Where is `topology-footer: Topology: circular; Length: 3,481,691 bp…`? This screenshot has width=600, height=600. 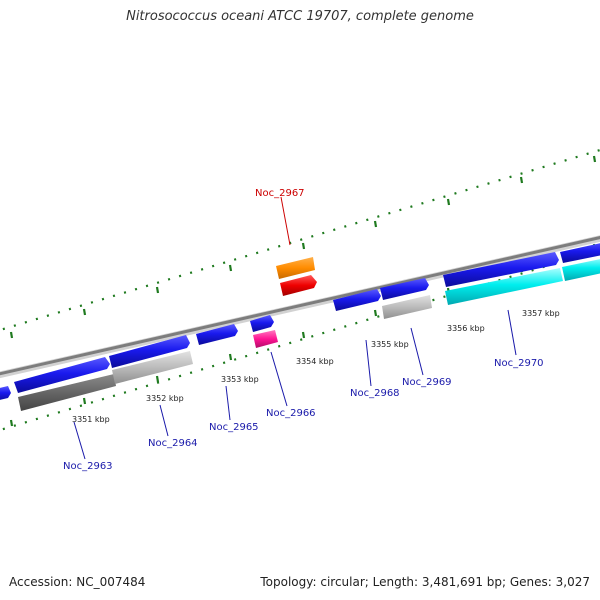
topology-footer: Topology: circular; Length: 3,481,691 bp… is located at coordinates (425, 582).